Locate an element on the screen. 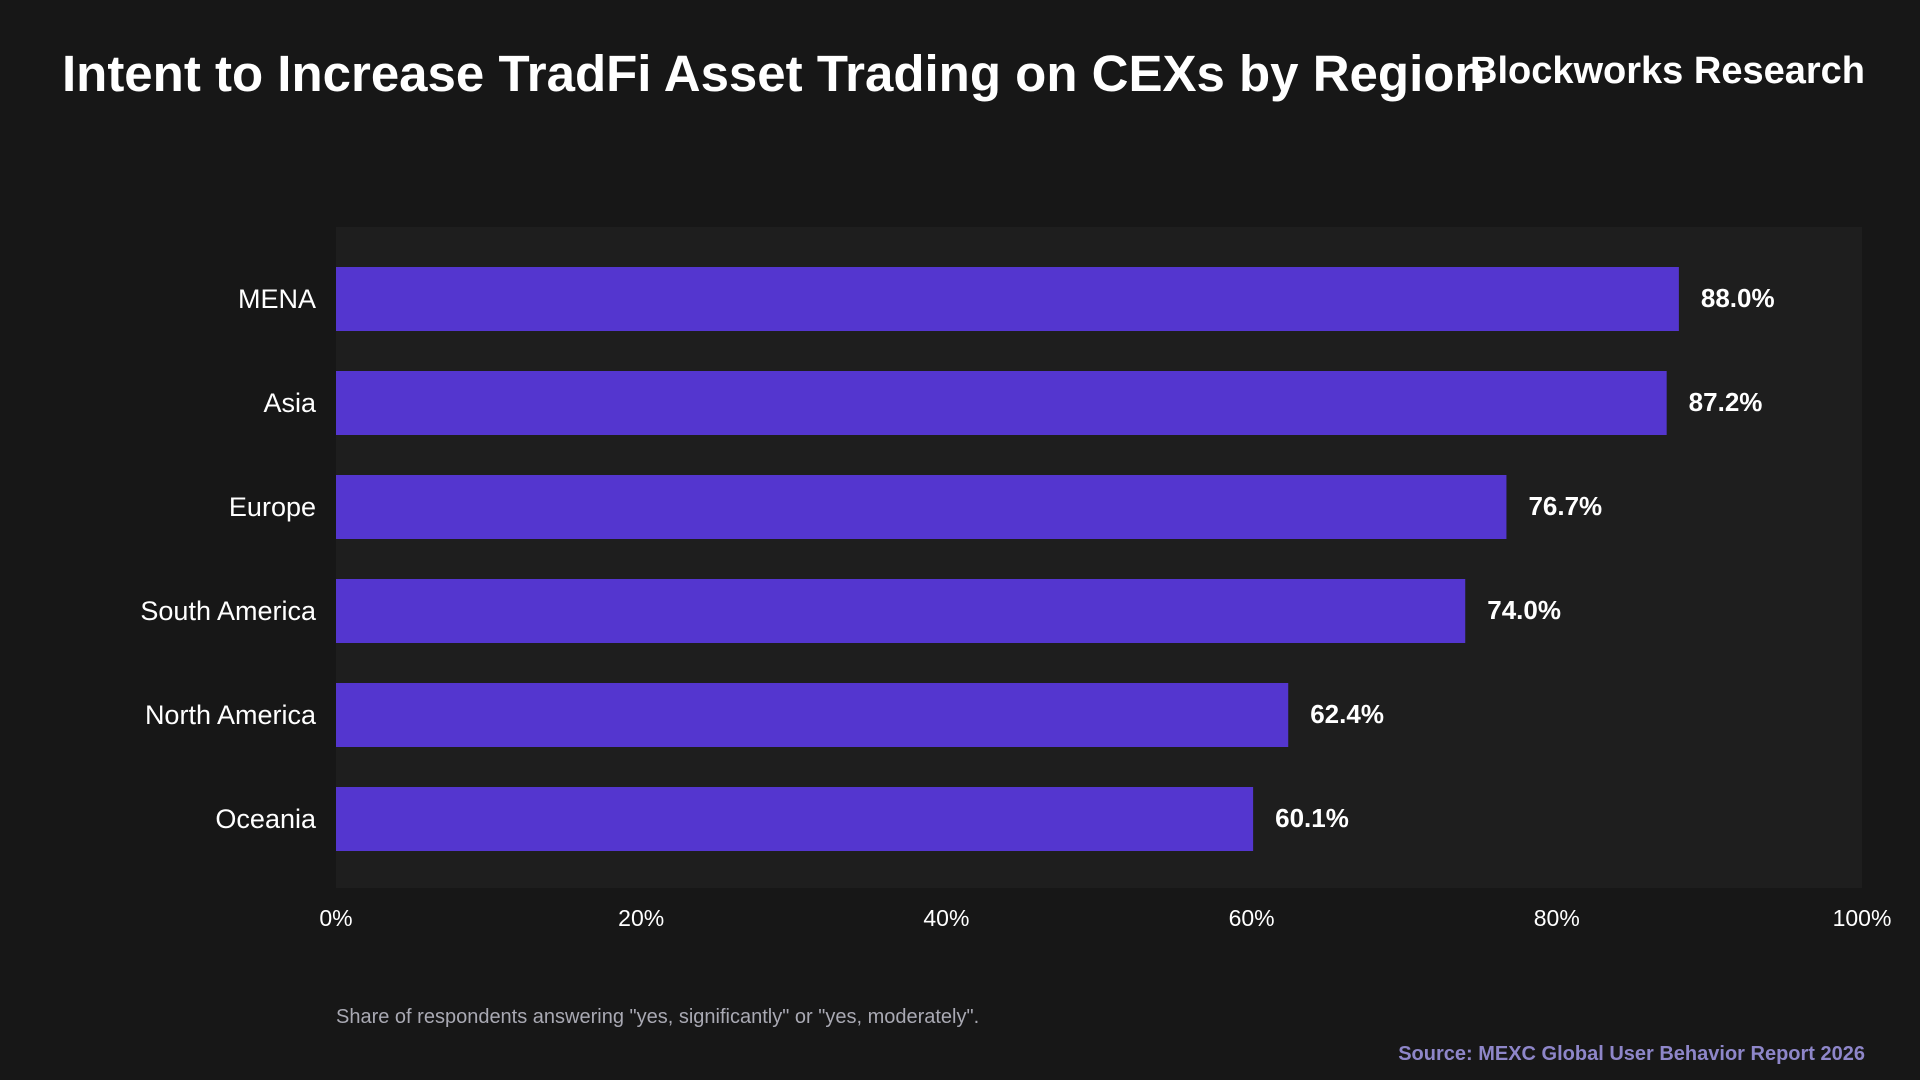  category-label: Oceania is located at coordinates (266, 819).